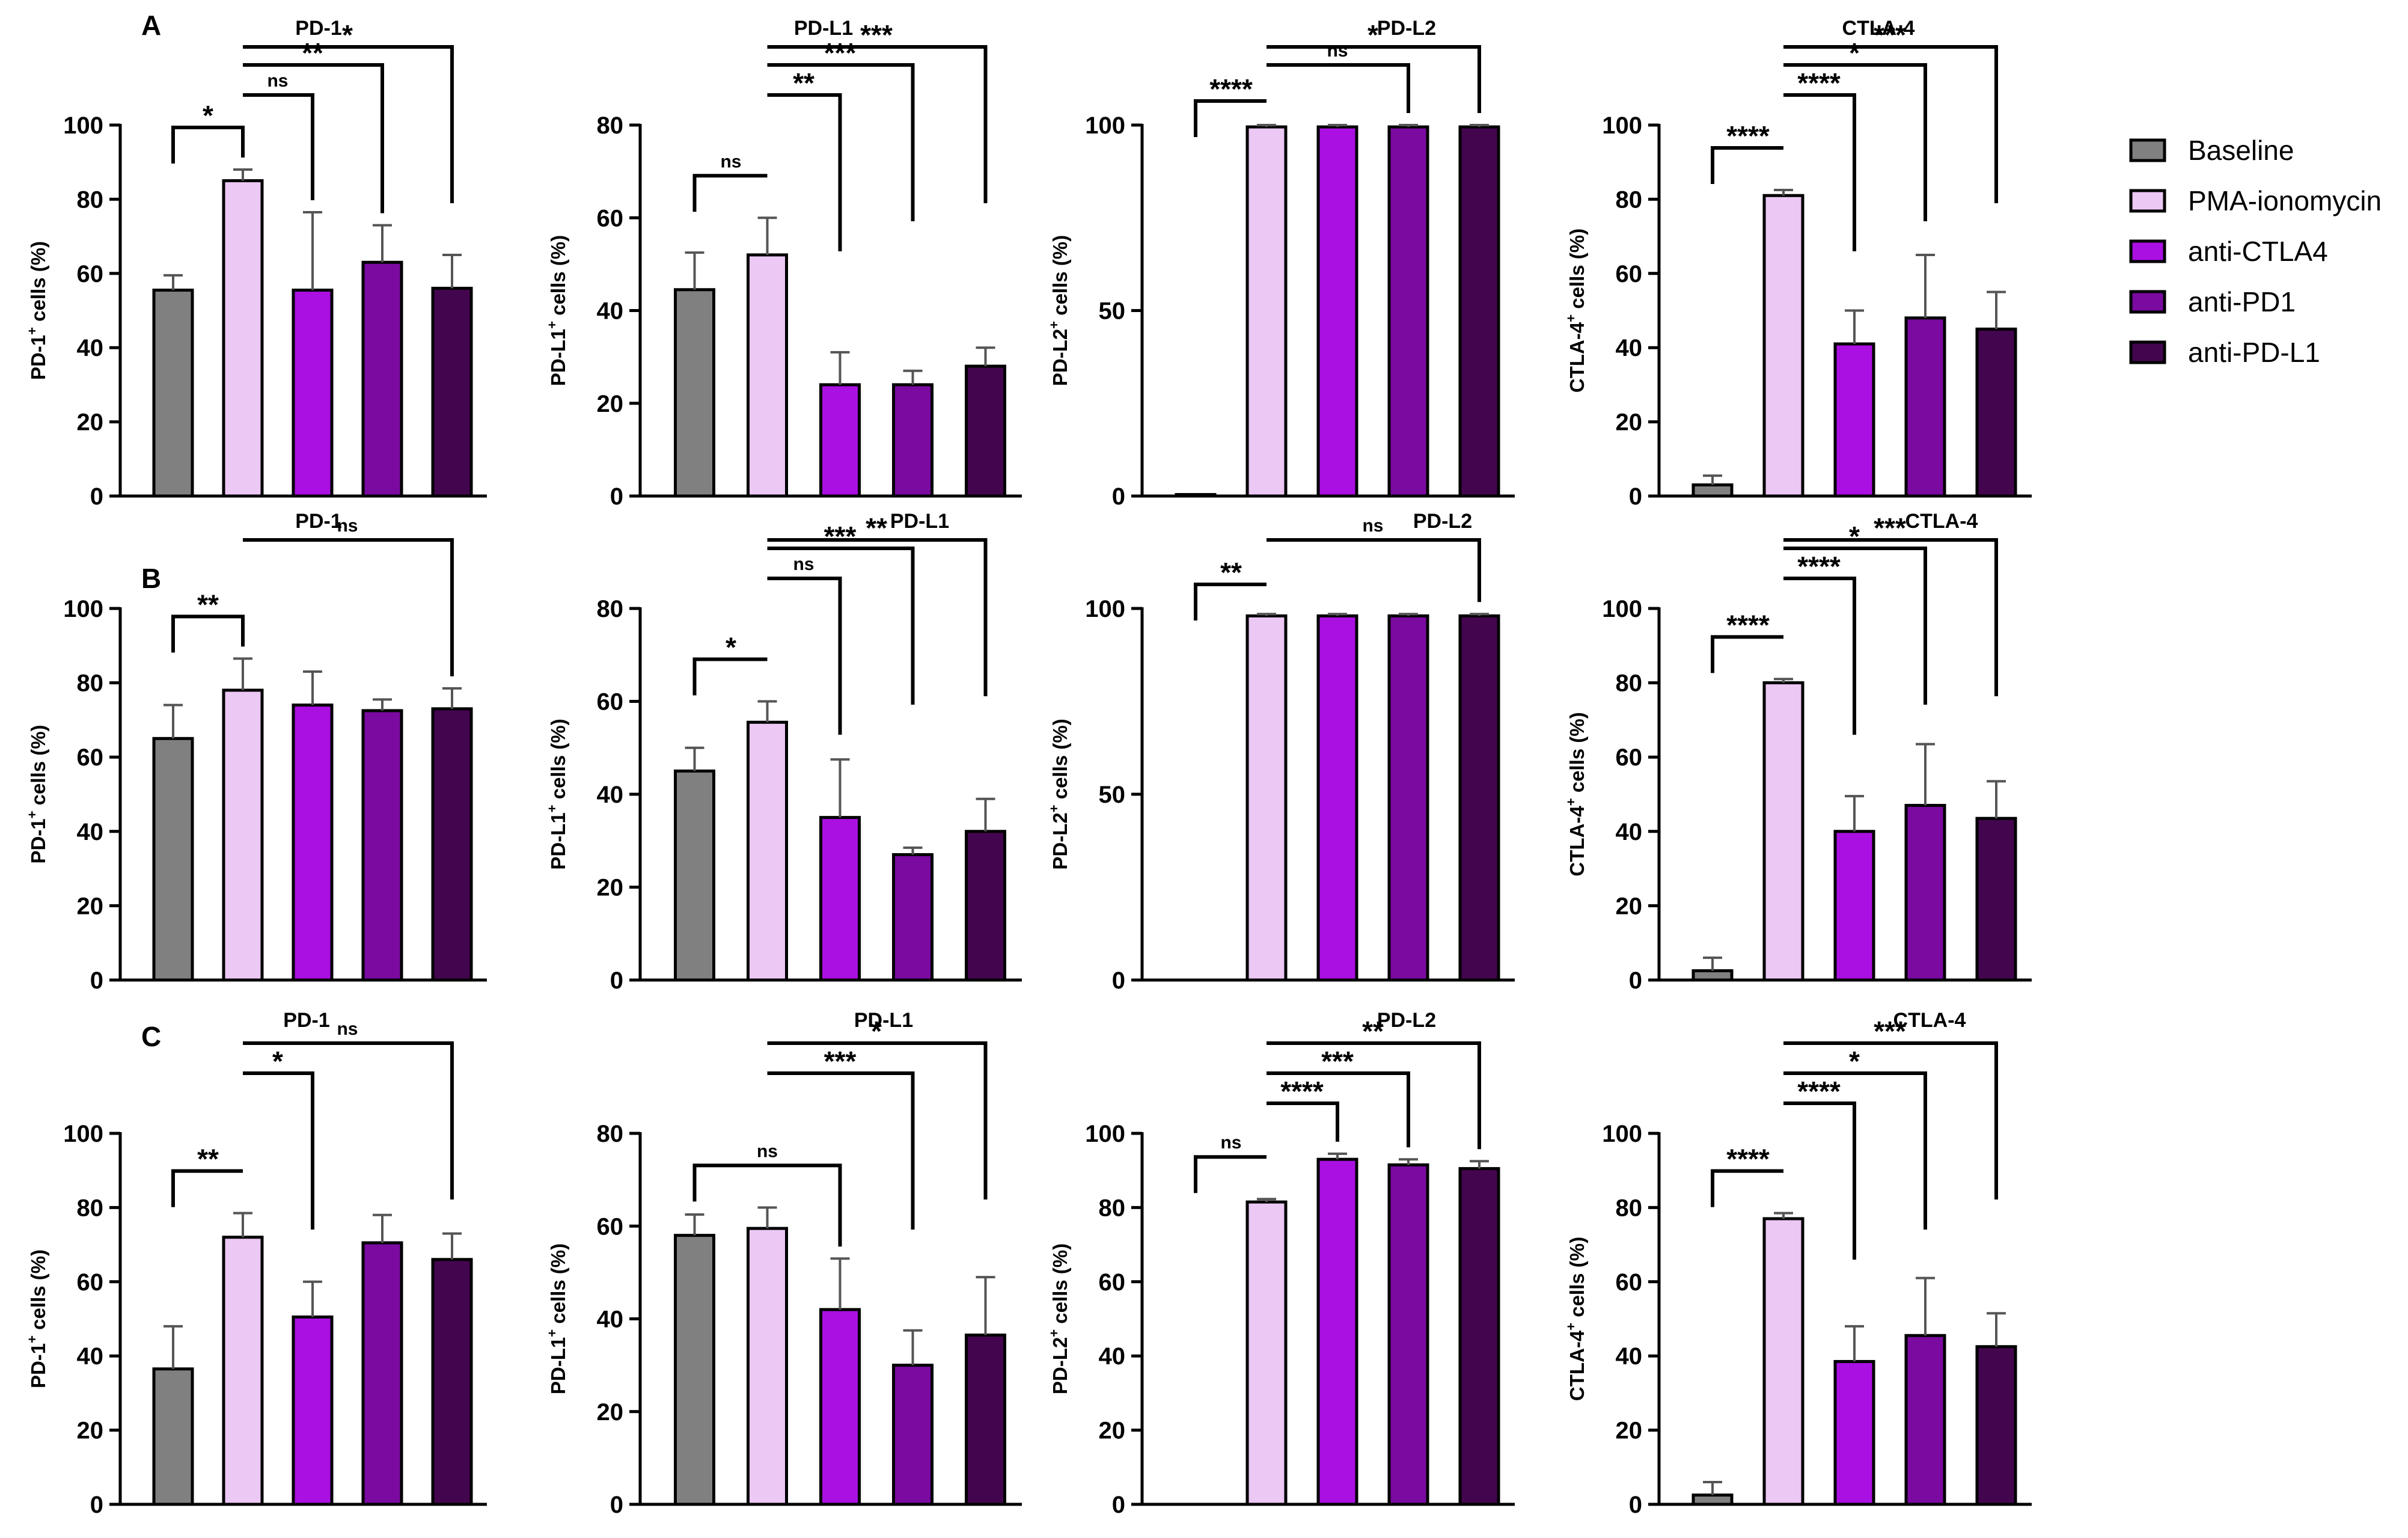 The height and width of the screenshot is (1538, 2408). I want to click on panel-title: PD-1, so click(306, 1020).